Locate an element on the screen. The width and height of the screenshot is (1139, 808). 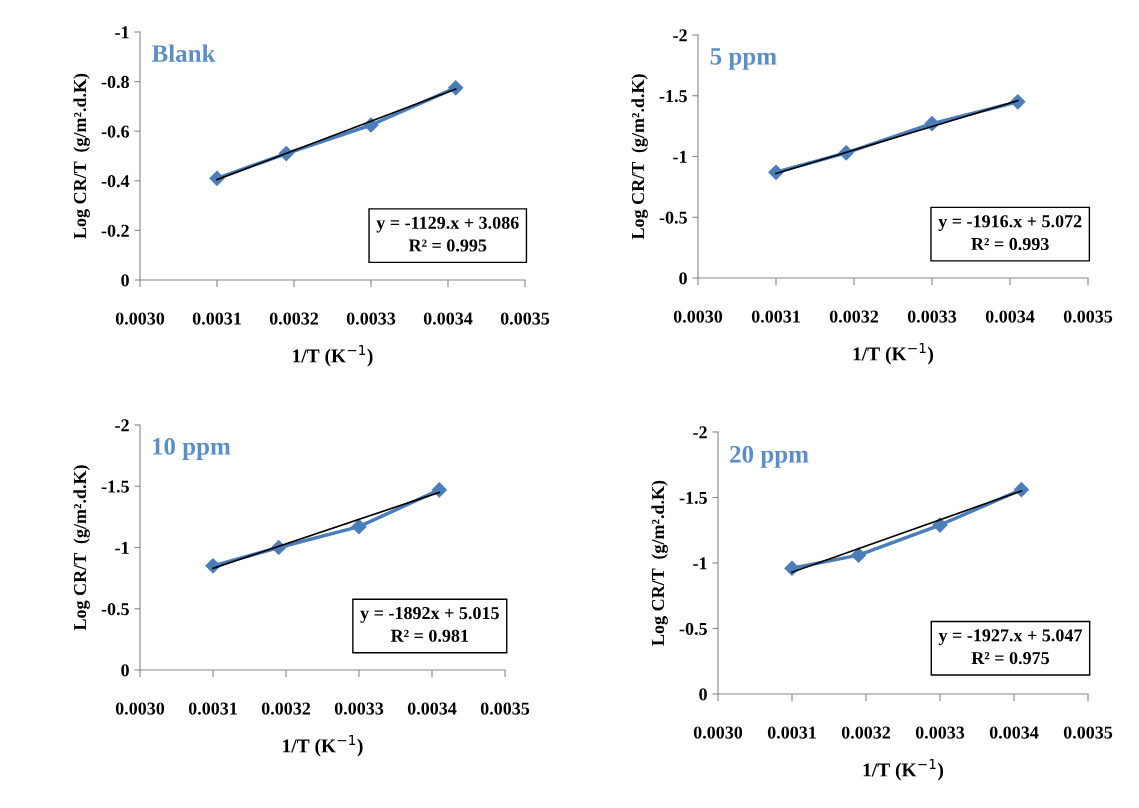
annotation: y = -1129.x + 3.086 R² = 0.995 is located at coordinates (447, 234).